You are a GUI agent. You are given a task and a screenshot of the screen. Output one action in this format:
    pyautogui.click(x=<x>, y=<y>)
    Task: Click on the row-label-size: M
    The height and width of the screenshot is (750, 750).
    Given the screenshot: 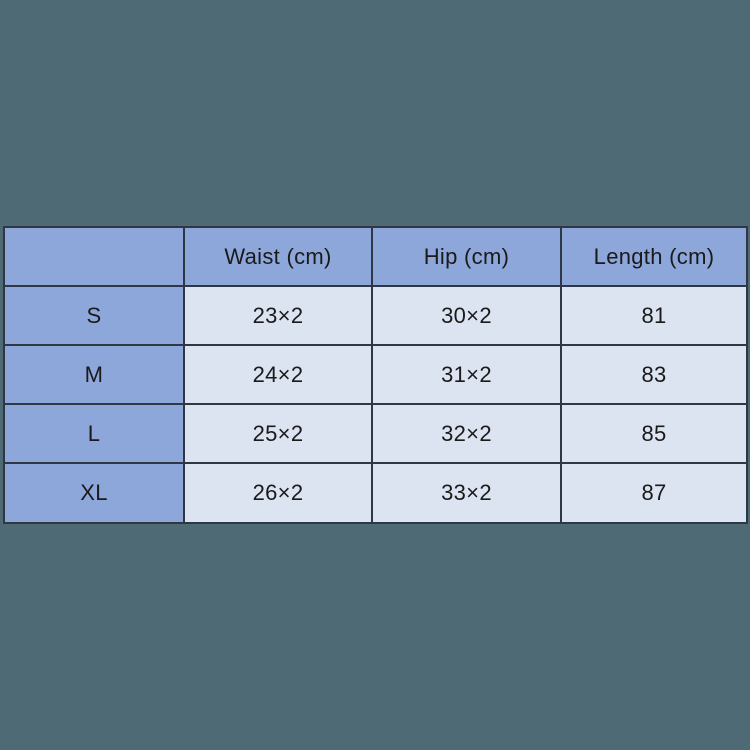 What is the action you would take?
    pyautogui.click(x=94, y=374)
    